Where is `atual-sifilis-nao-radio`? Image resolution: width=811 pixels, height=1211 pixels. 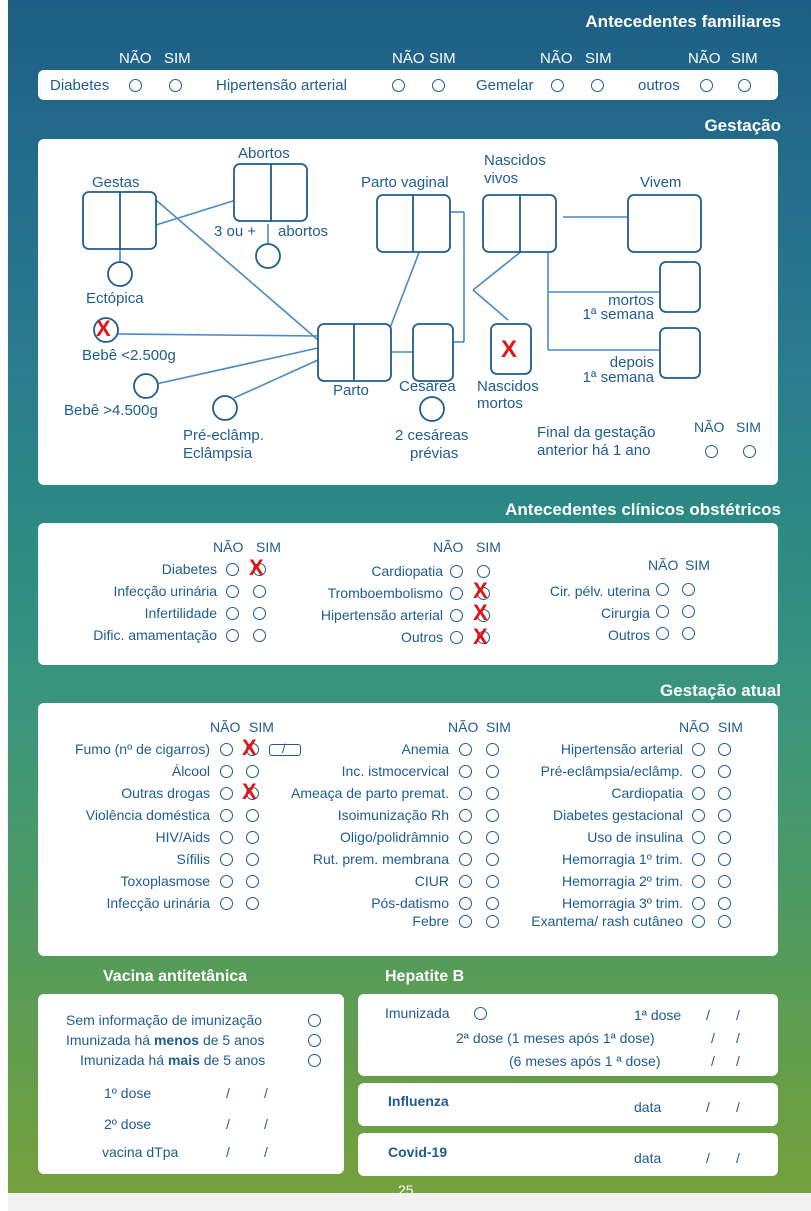 atual-sifilis-nao-radio is located at coordinates (226, 859).